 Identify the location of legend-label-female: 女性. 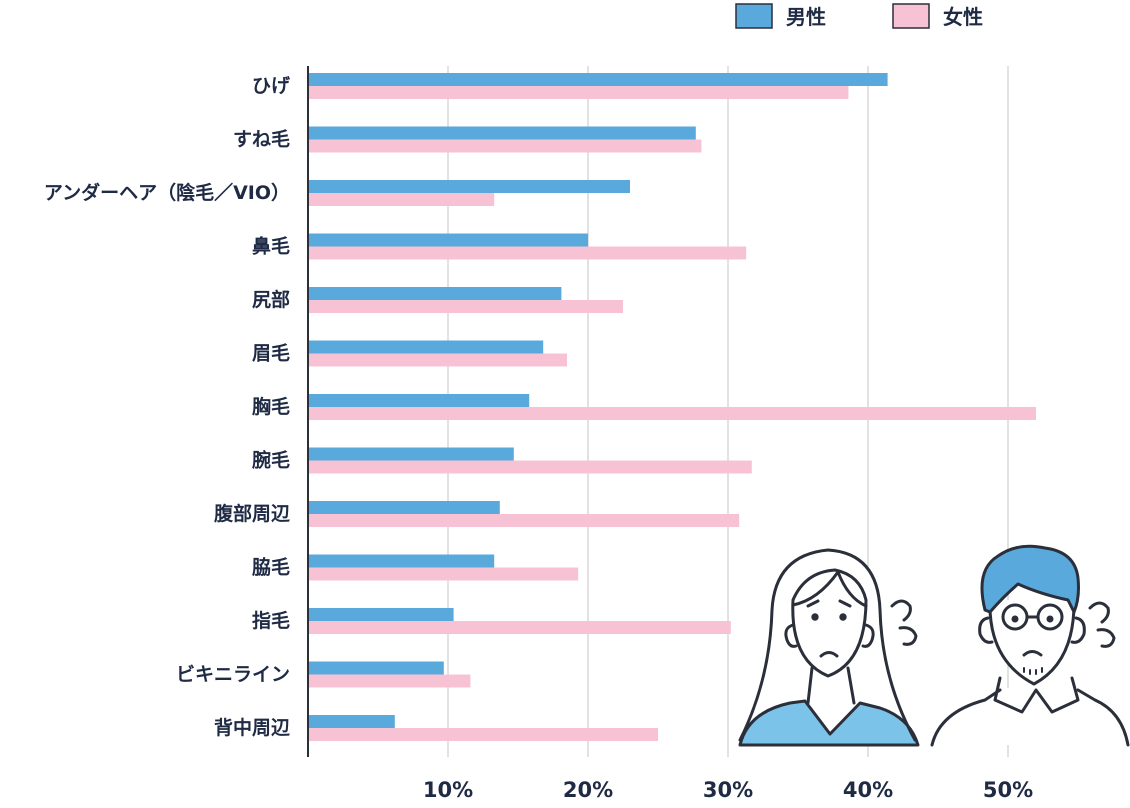
(963, 17).